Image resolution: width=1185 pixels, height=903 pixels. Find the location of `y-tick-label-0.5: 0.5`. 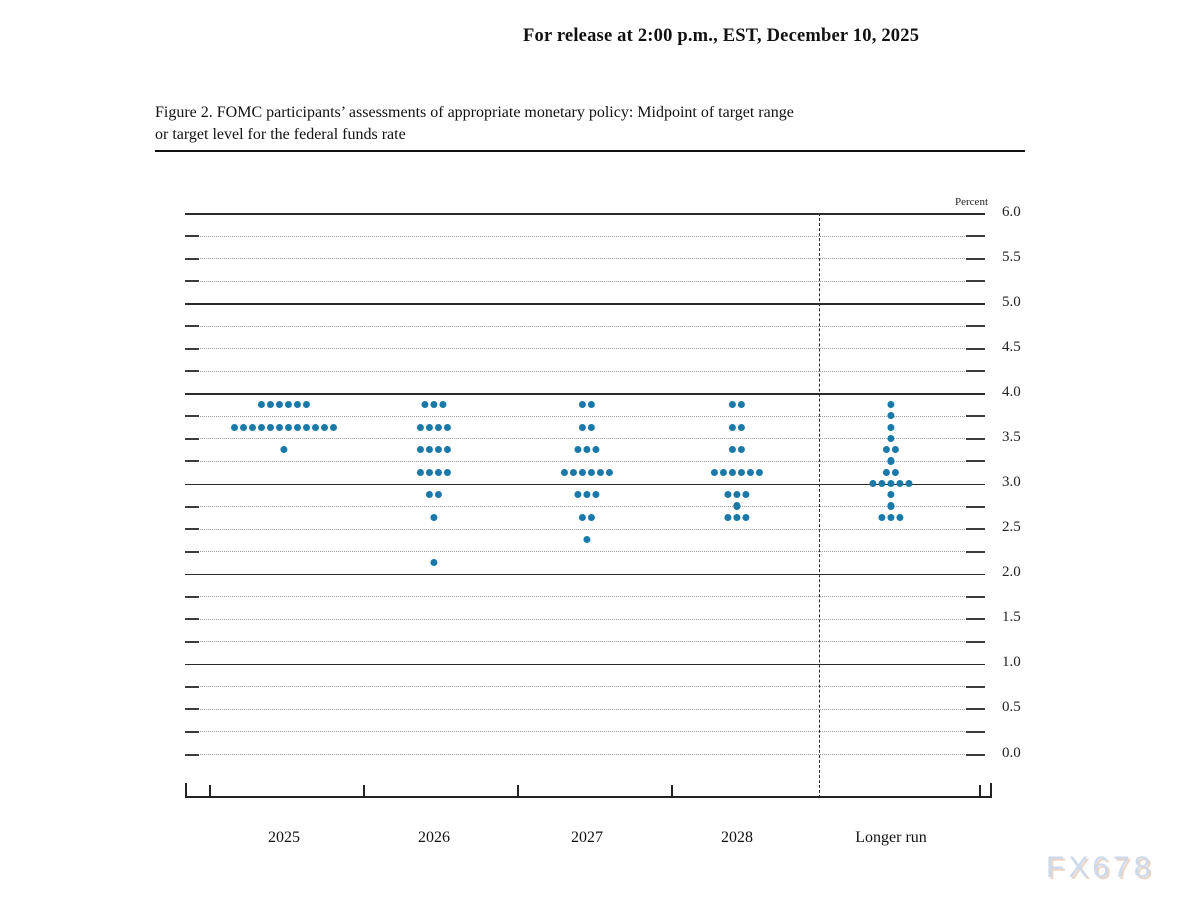

y-tick-label-0.5: 0.5 is located at coordinates (1011, 707).